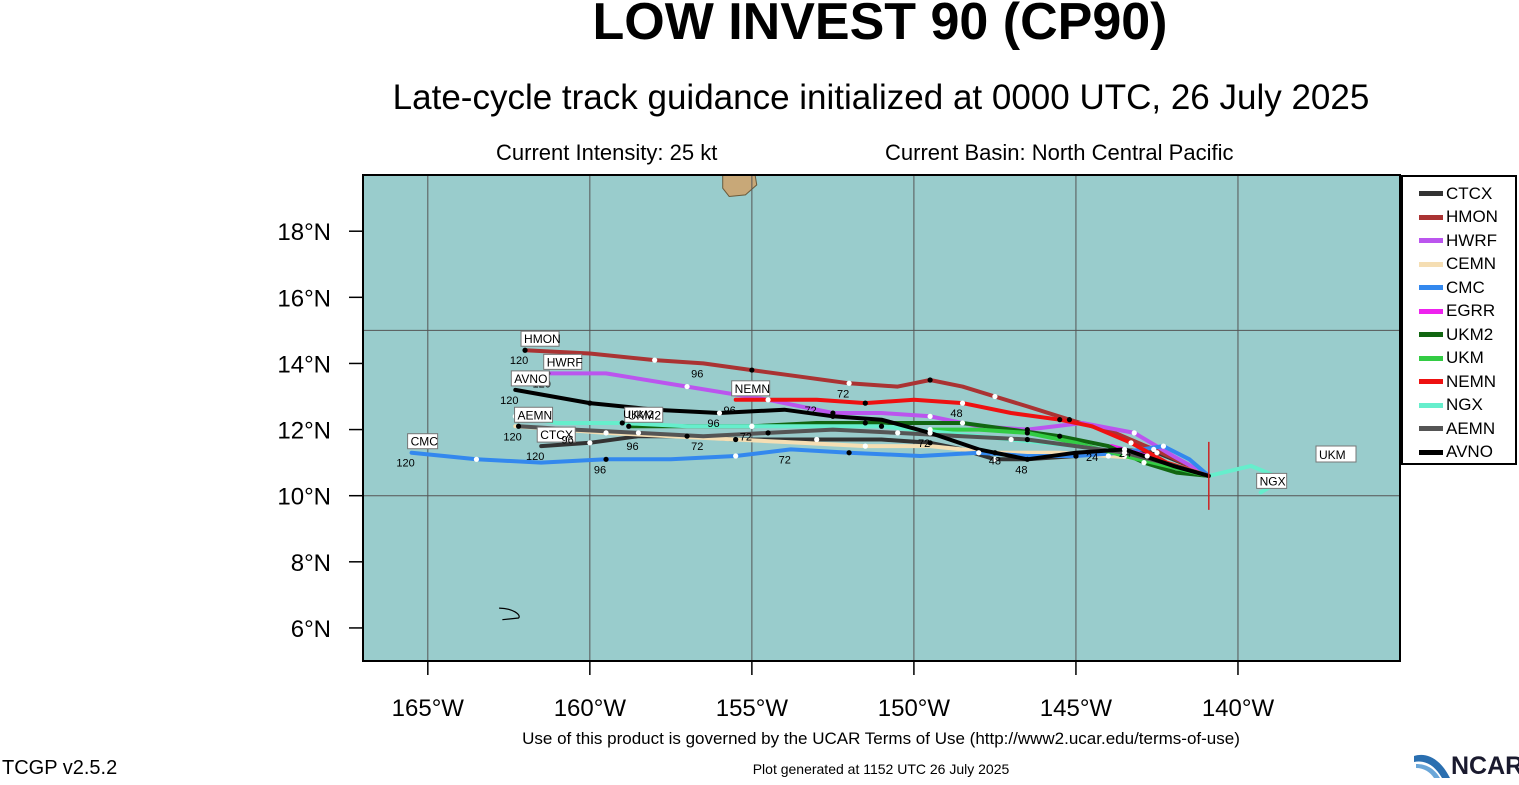 The image size is (1519, 785). I want to click on page-title: LOW INVEST 90 (CP90), so click(880, 25).